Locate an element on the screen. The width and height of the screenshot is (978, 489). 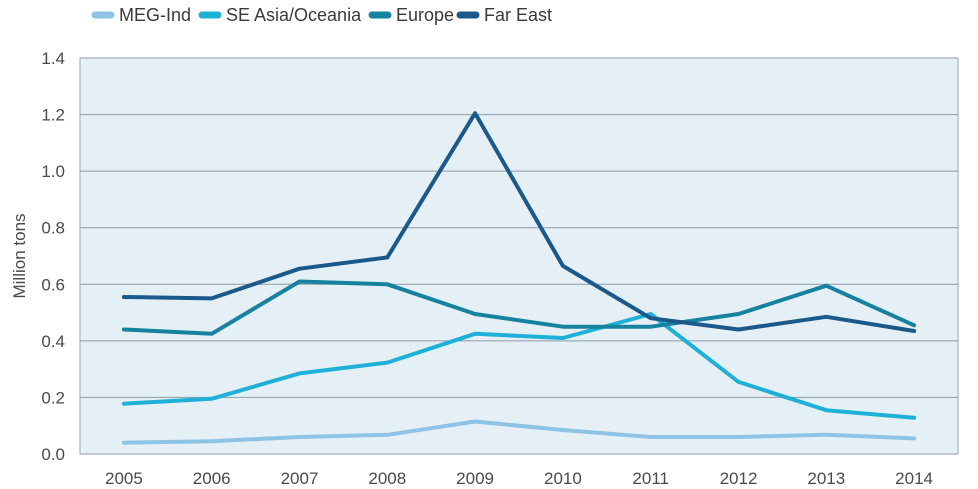
x-axis-ticks: 2005 2006 2007 2008 2009 2010 2011 2012 2013 2014 is located at coordinates (519, 478).